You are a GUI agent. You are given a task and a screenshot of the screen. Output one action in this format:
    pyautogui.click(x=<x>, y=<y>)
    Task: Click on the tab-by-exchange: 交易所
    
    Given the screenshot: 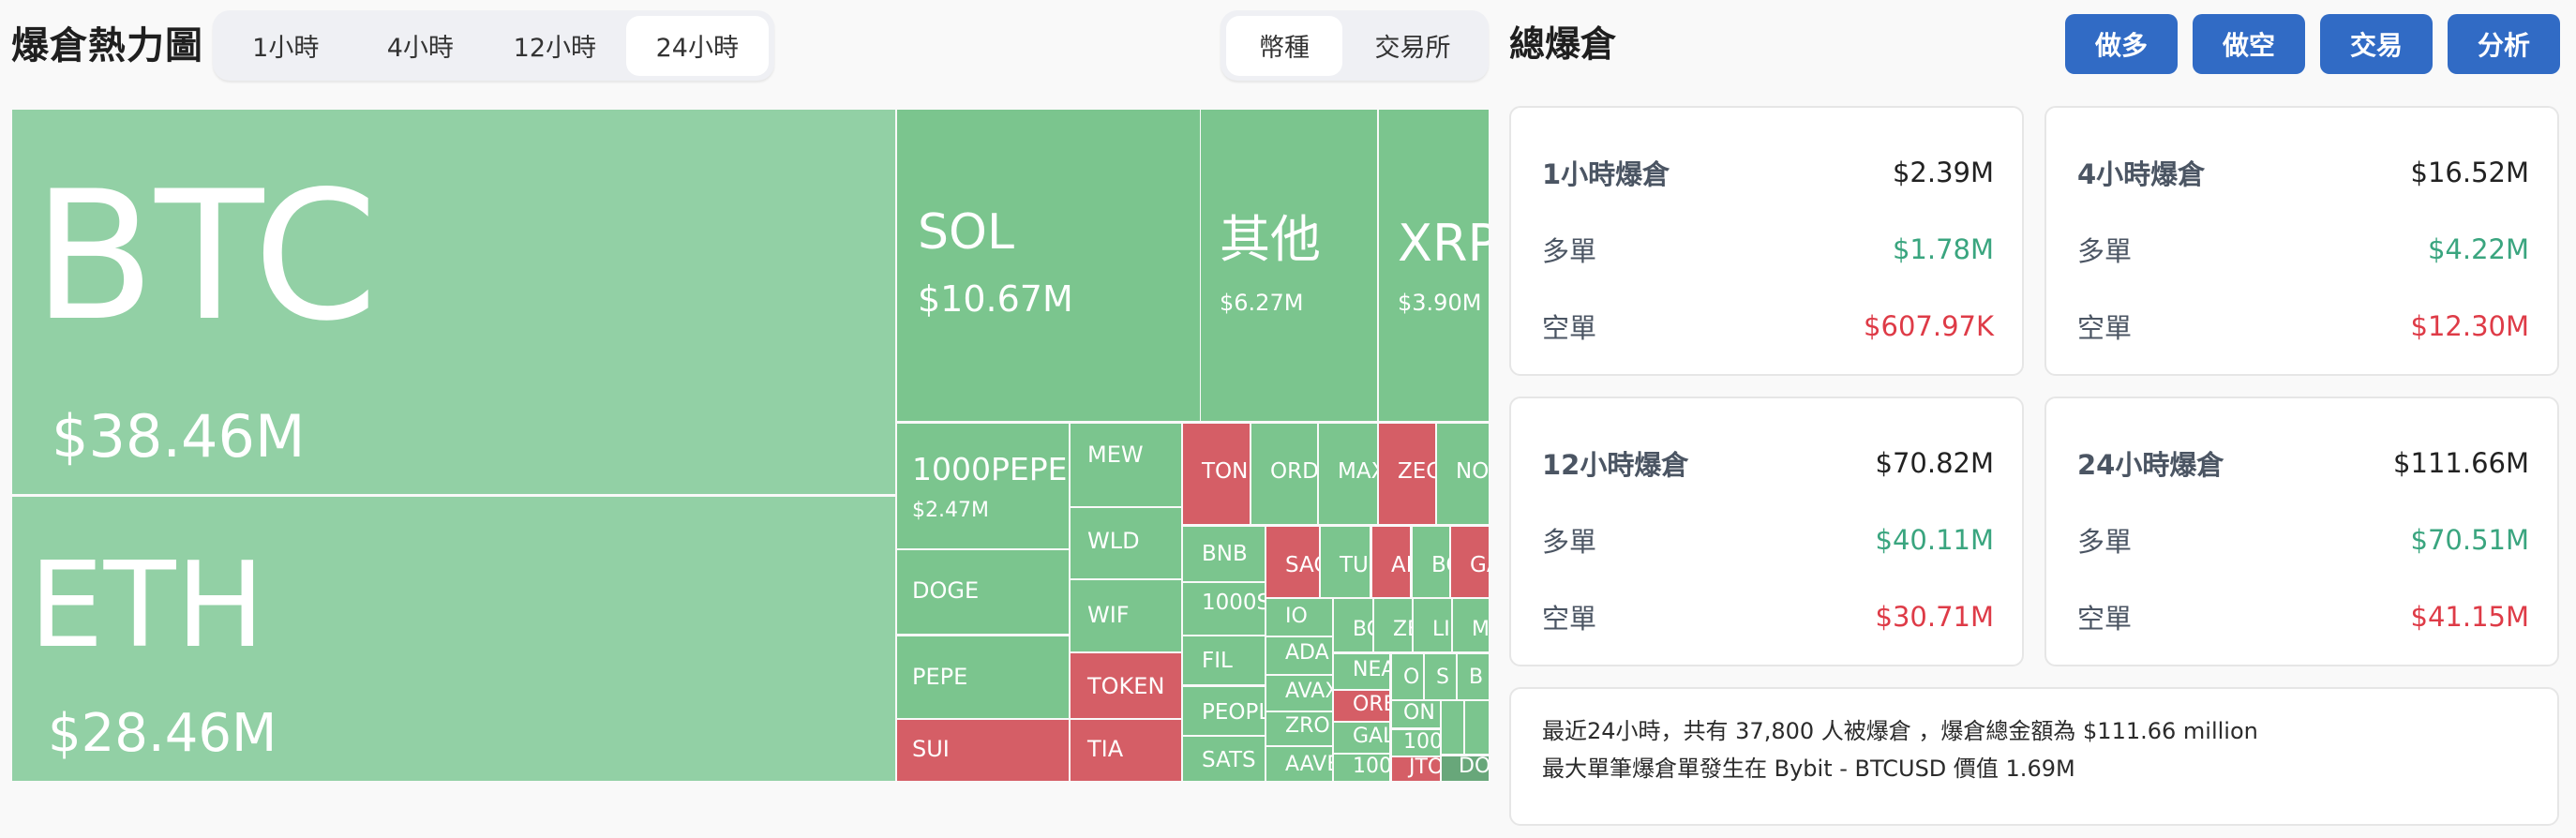 What is the action you would take?
    pyautogui.click(x=1412, y=49)
    